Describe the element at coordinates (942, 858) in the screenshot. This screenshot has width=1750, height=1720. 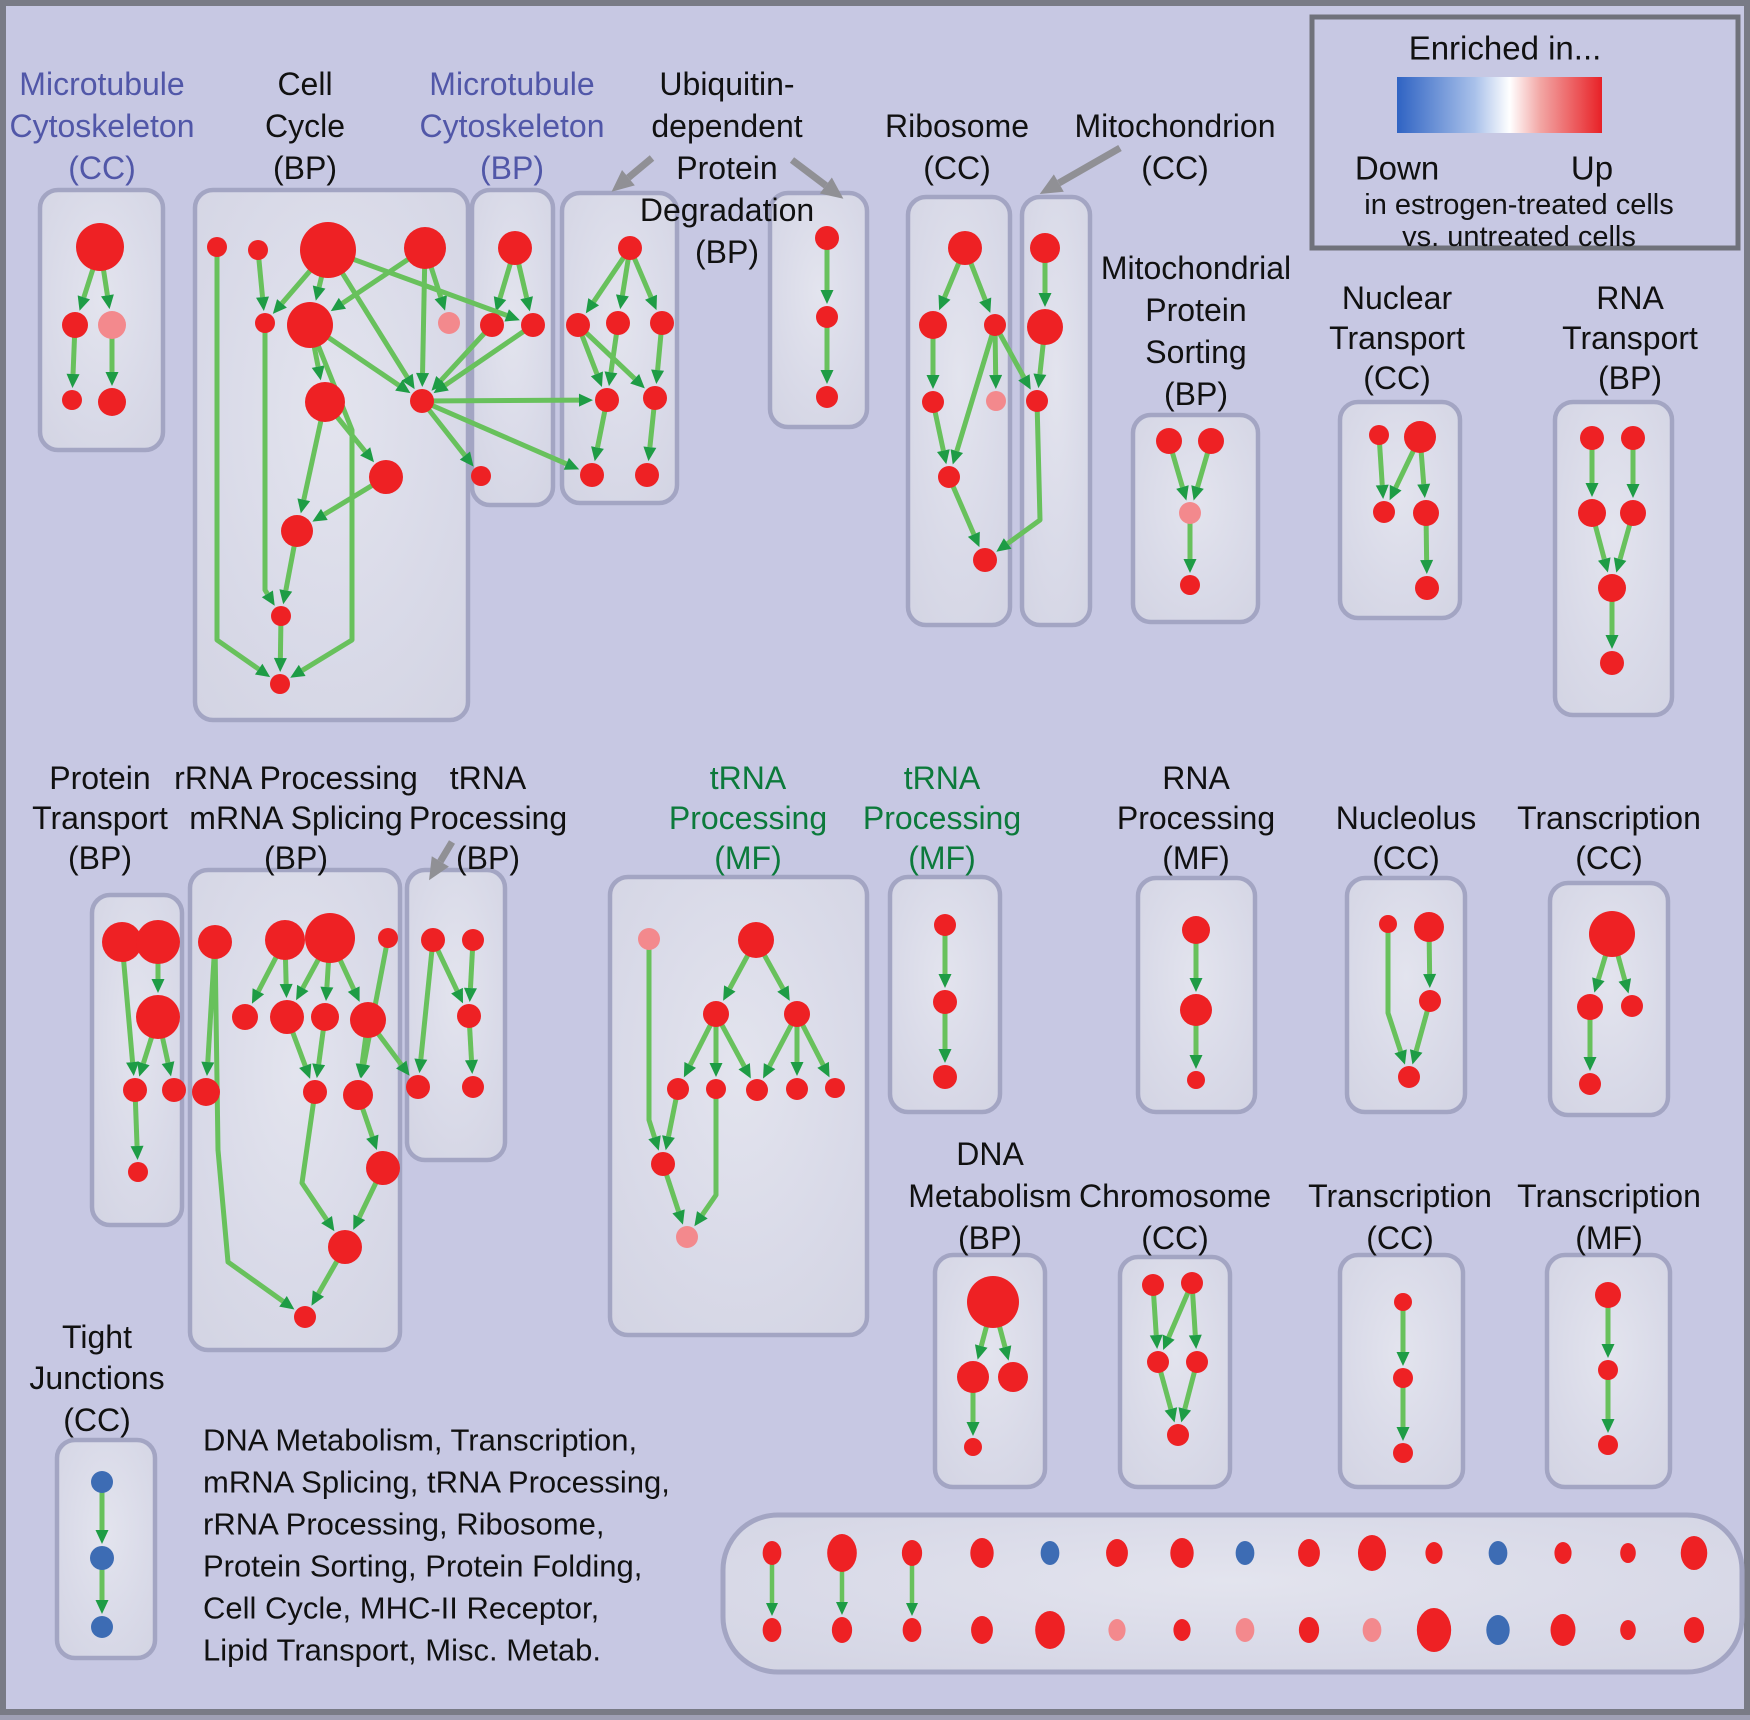
I see `group-label-trna-processing-mf-2: (MF)` at that location.